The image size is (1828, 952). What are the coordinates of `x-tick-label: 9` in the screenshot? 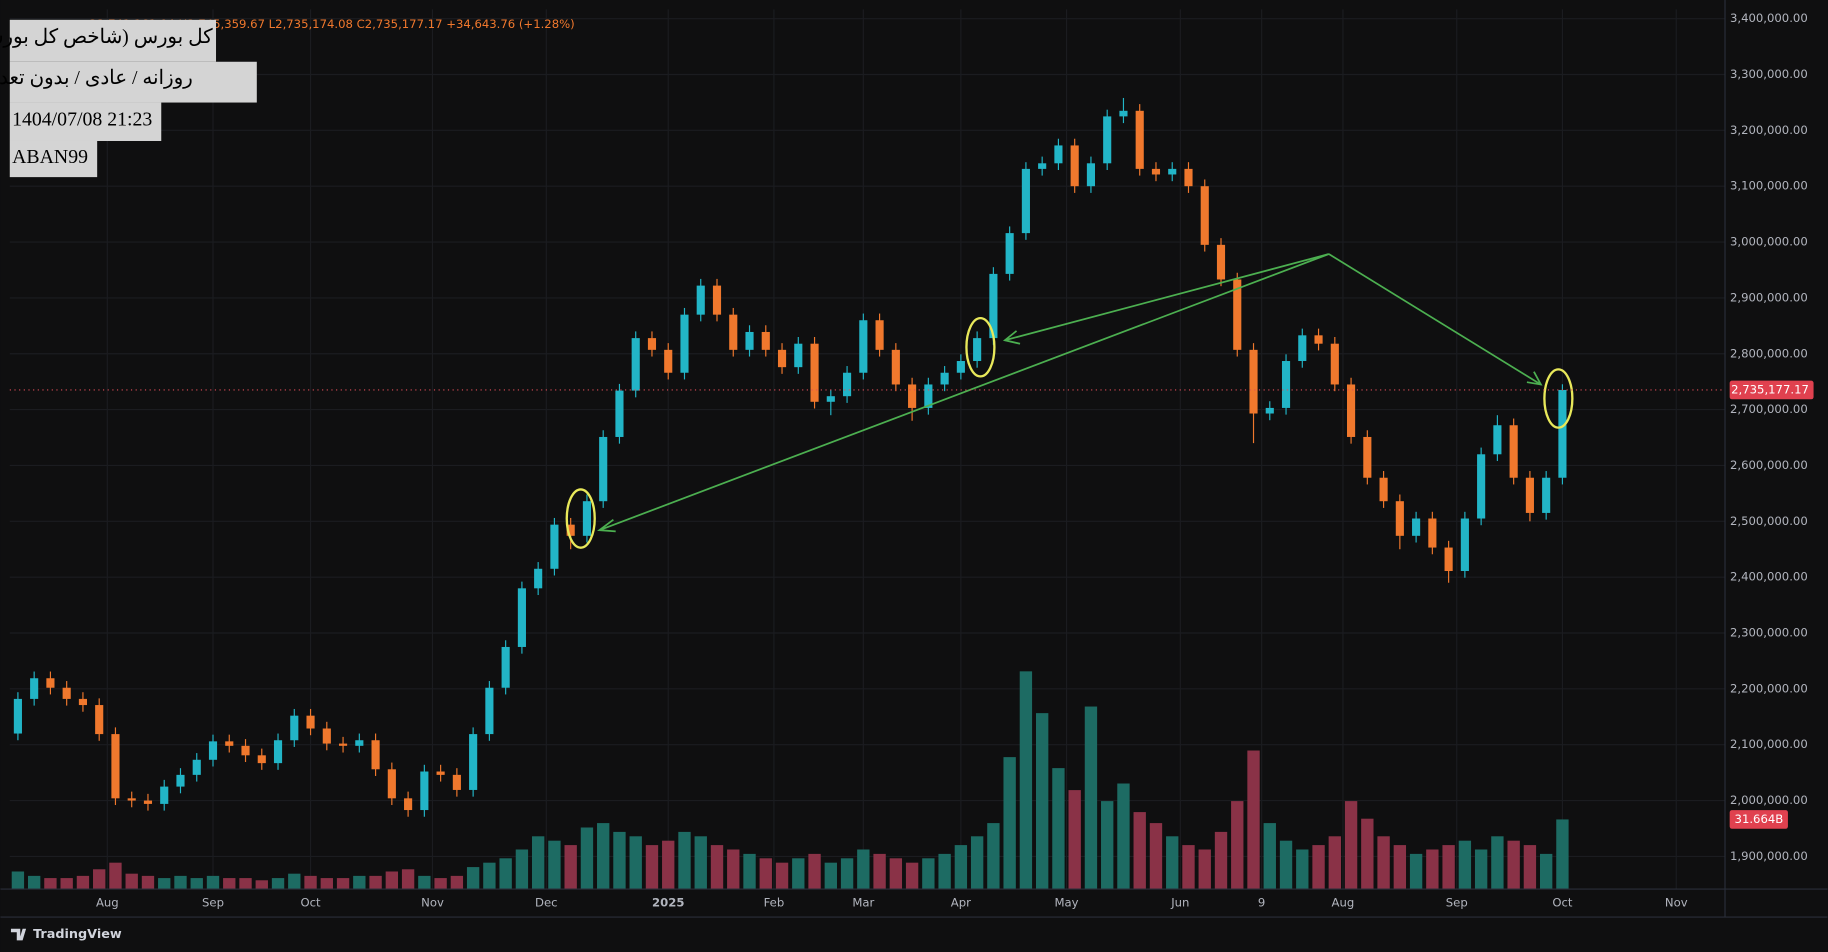 It's located at (1261, 903).